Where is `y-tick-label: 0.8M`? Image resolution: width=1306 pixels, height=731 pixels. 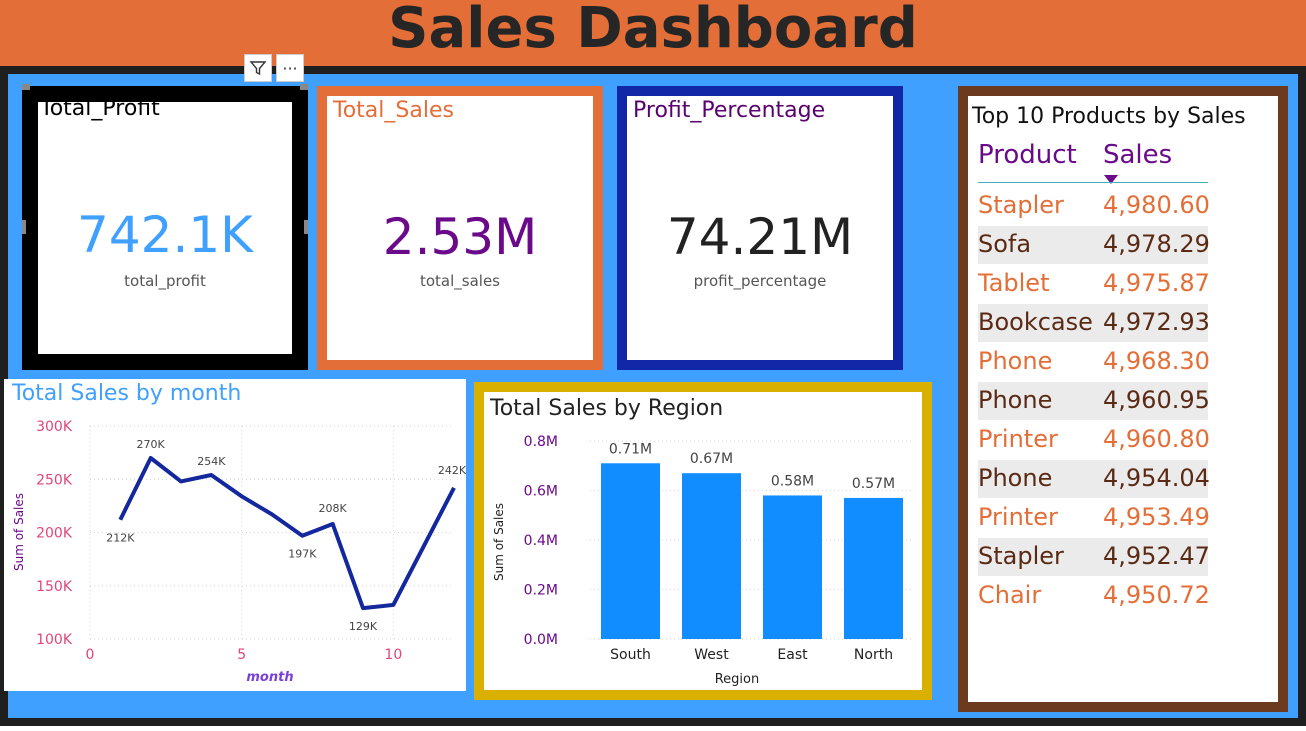
y-tick-label: 0.8M is located at coordinates (541, 442).